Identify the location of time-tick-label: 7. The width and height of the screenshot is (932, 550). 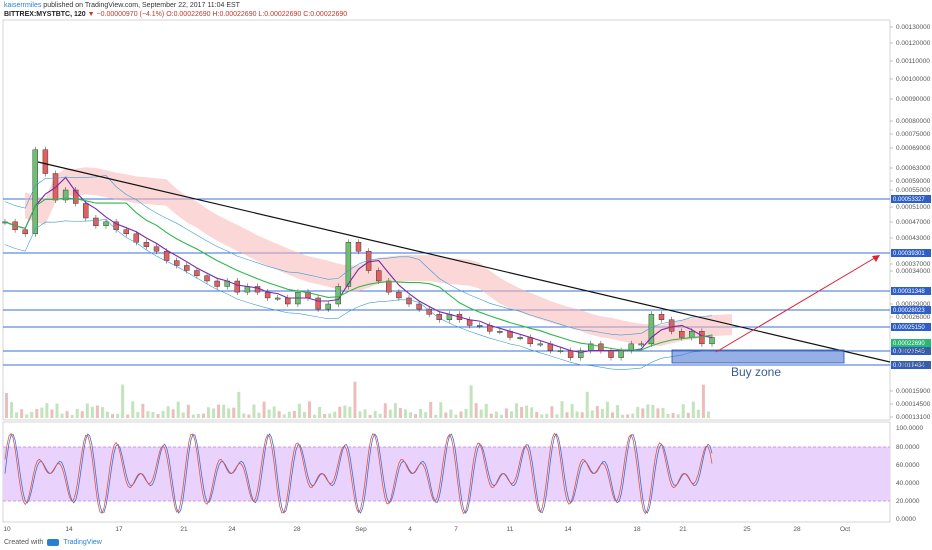
(456, 529).